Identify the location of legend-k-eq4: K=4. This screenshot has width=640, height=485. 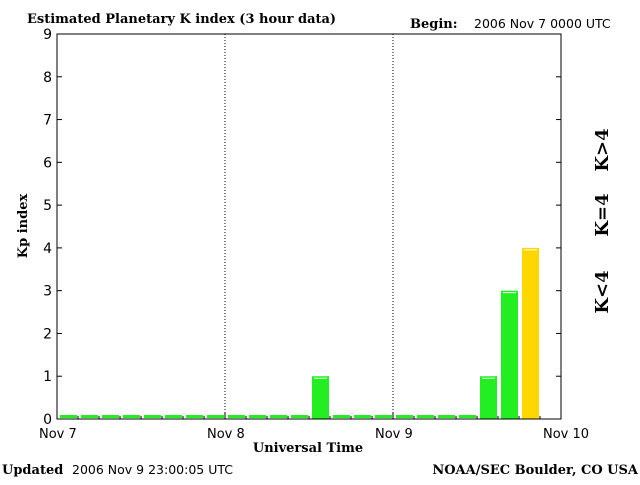
(602, 214).